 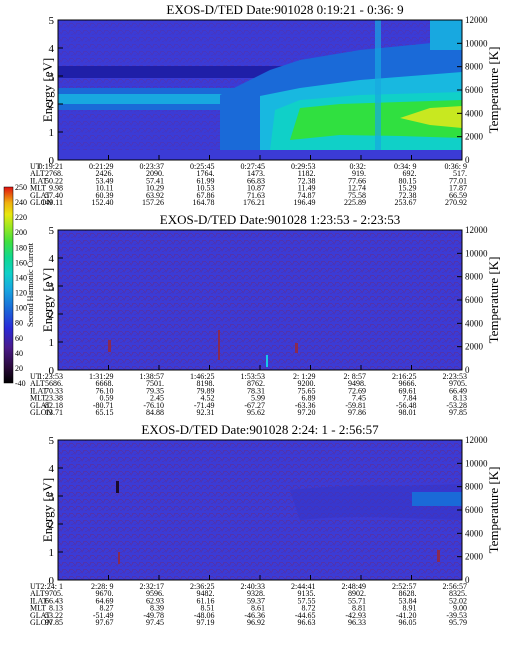 What do you see at coordinates (37, 383) in the screenshot?
I see `table-row-label: ALT` at bounding box center [37, 383].